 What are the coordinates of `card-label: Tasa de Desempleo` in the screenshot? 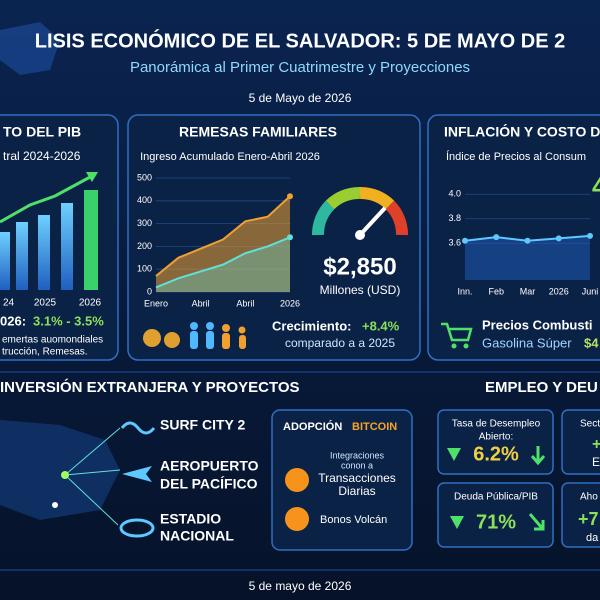 It's located at (496, 424).